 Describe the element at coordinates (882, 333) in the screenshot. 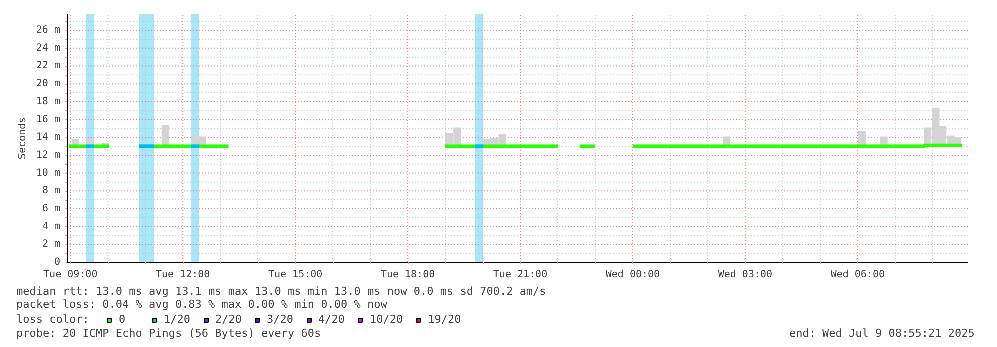

I see `text: end: Wed Jul 9 08:55:21 2025` at that location.